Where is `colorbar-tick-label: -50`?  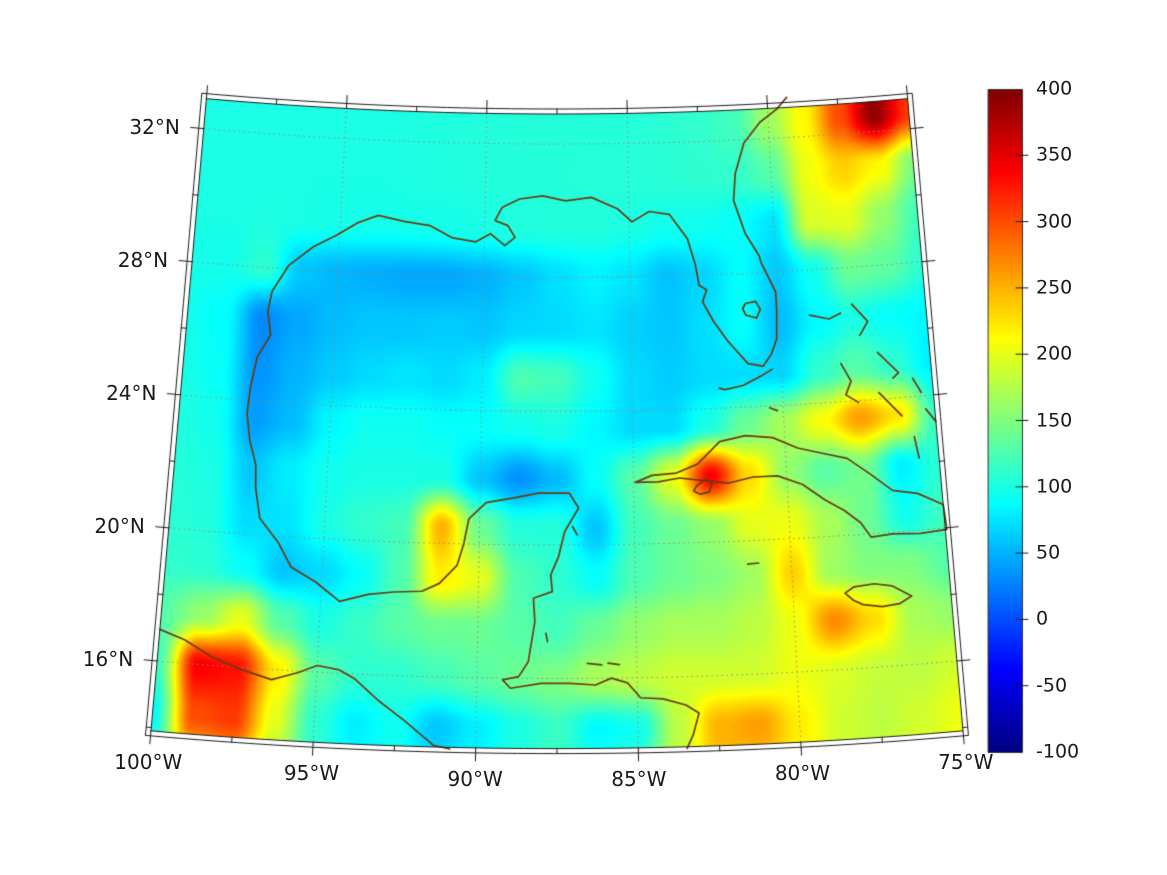
colorbar-tick-label: -50 is located at coordinates (1052, 685).